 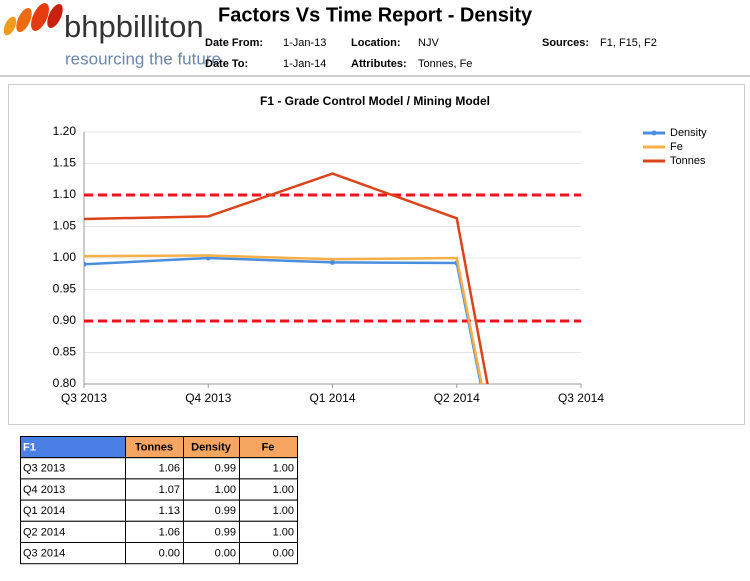 I want to click on field-value: NJV, so click(x=428, y=43).